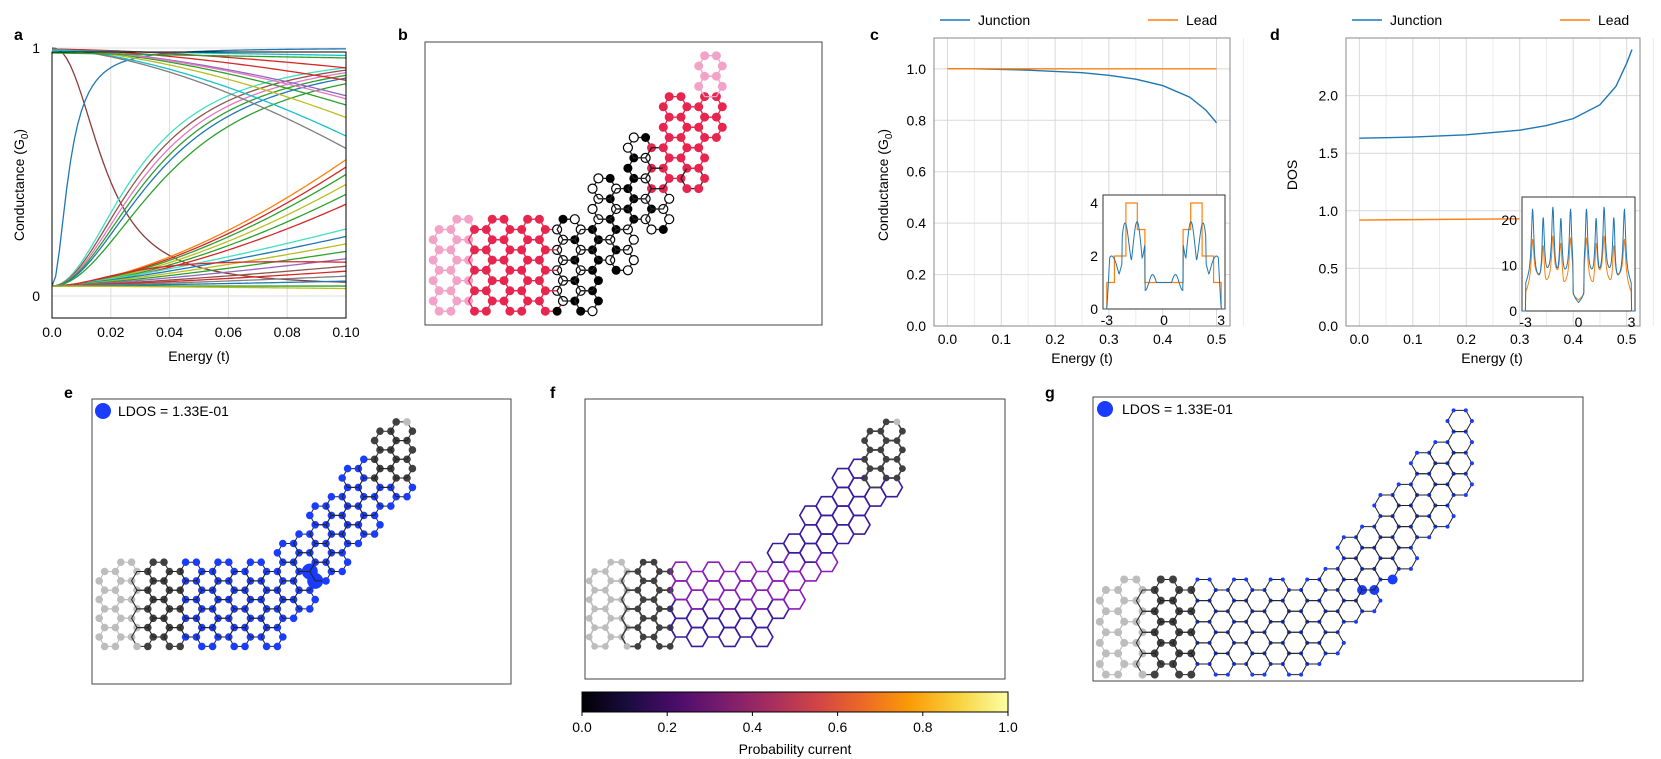 The height and width of the screenshot is (759, 1661). What do you see at coordinates (199, 261) in the screenshot?
I see `series-line-low-blue` at bounding box center [199, 261].